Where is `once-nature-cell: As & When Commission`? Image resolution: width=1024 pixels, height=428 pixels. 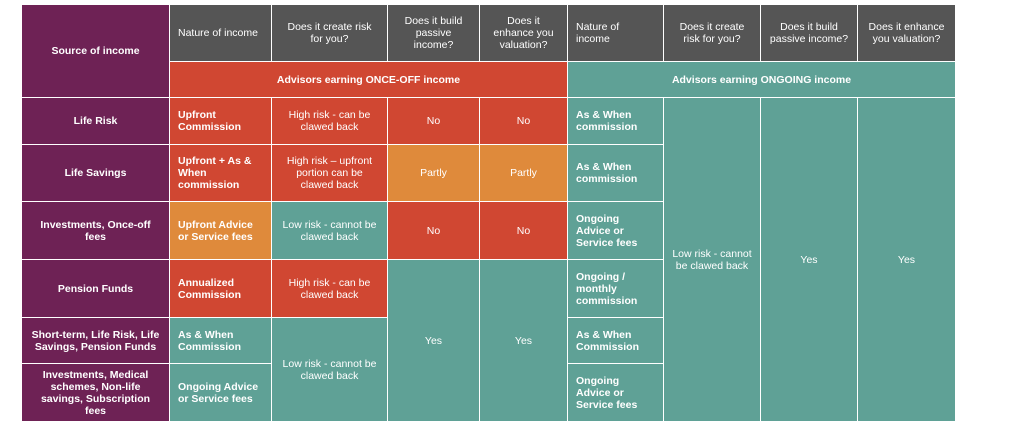 once-nature-cell: As & When Commission is located at coordinates (220, 340).